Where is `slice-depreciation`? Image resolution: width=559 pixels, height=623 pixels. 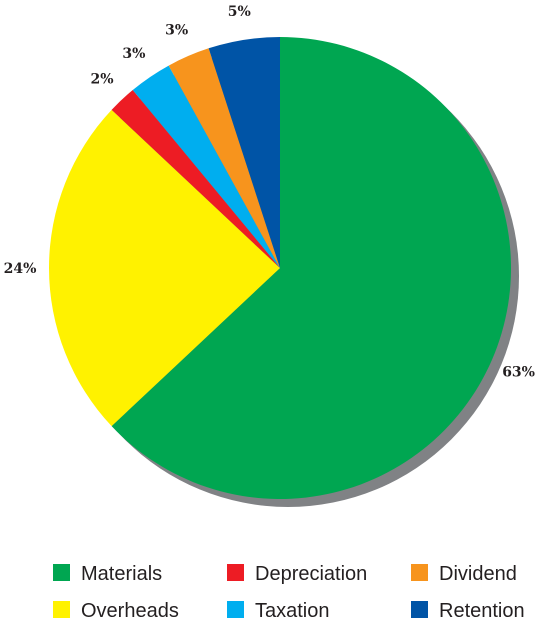
slice-depreciation is located at coordinates (195, 179).